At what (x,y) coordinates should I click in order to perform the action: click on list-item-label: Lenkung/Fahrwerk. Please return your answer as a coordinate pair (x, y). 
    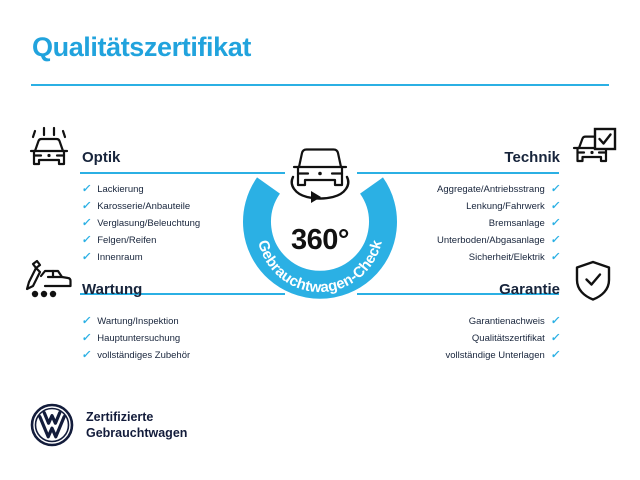
    Looking at the image, I should click on (505, 206).